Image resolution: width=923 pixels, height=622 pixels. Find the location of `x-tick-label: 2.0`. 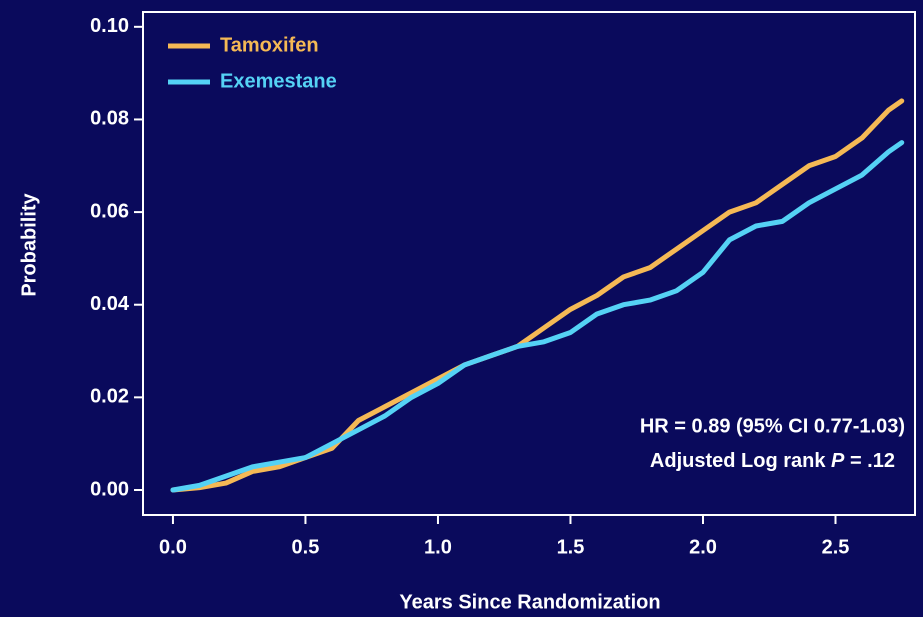

x-tick-label: 2.0 is located at coordinates (703, 547).